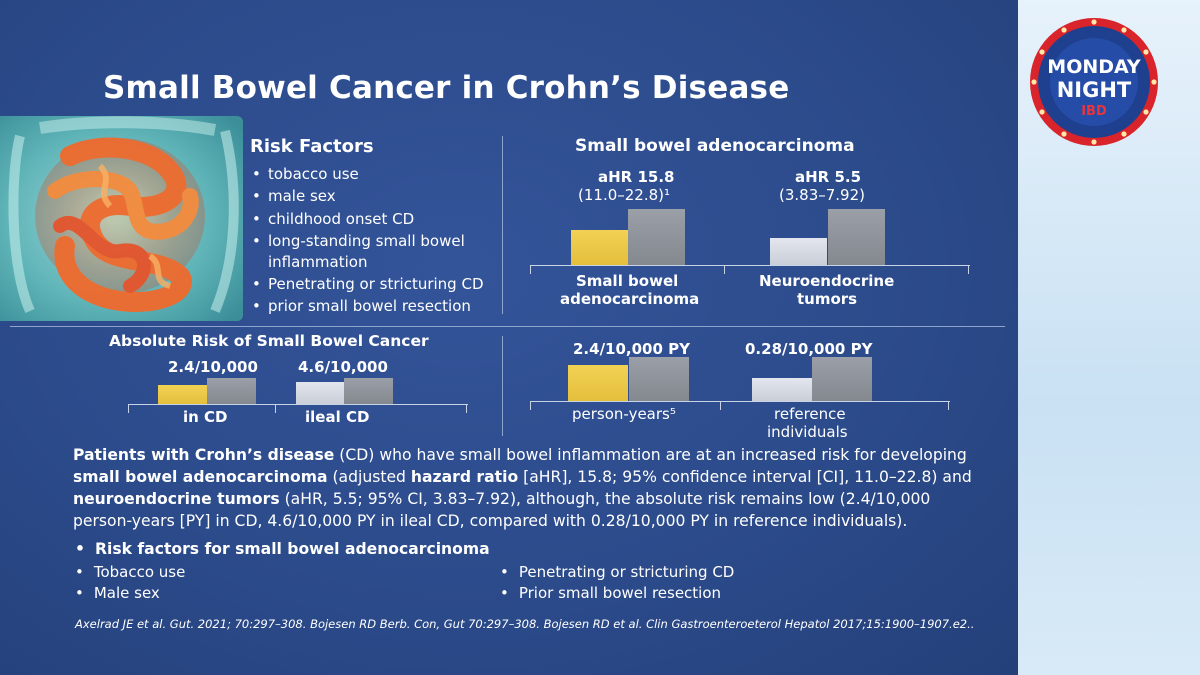 This screenshot has height=675, width=1200. What do you see at coordinates (507, 326) in the screenshot?
I see `horizontal-divider` at bounding box center [507, 326].